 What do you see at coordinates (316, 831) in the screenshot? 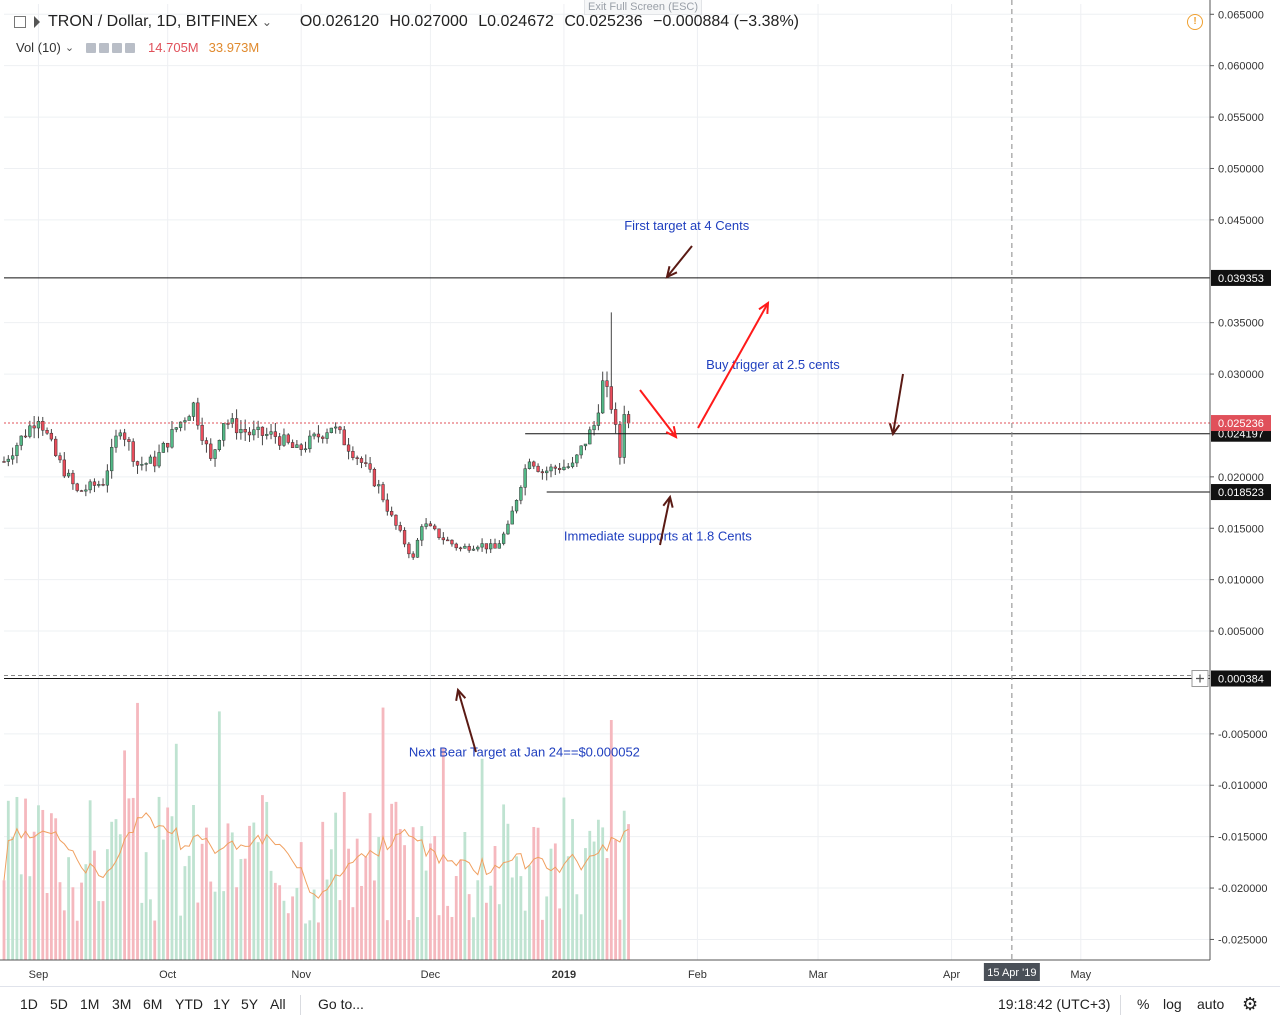
I see `volume-layer` at bounding box center [316, 831].